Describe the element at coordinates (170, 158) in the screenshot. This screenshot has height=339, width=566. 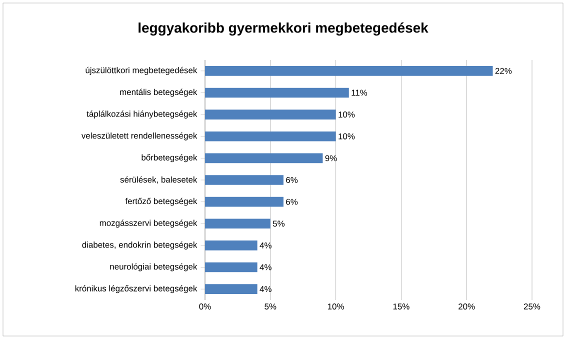
I see `y-tick-label: bőrbetegségek` at that location.